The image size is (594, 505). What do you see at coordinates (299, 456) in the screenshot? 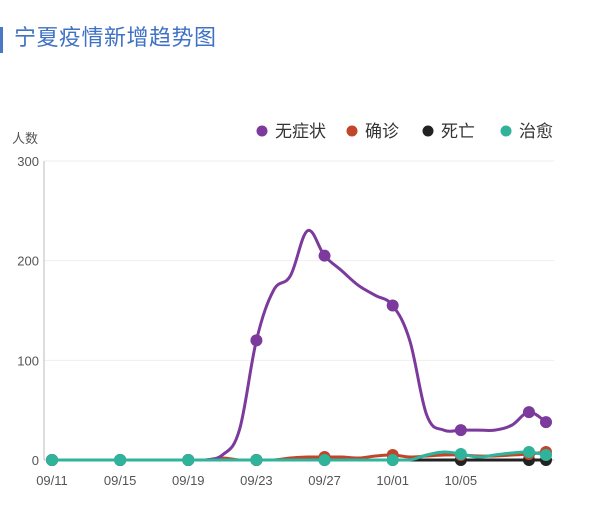
I see `series-recovered` at bounding box center [299, 456].